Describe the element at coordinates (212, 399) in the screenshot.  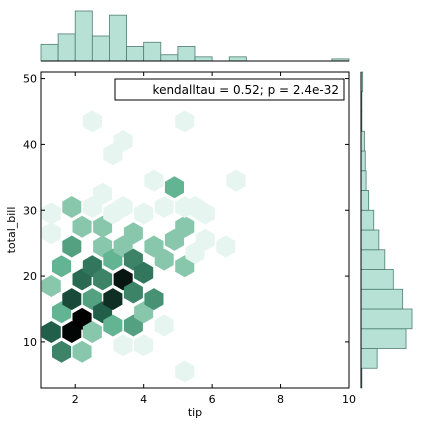
I see `x-tick-label: 6` at that location.